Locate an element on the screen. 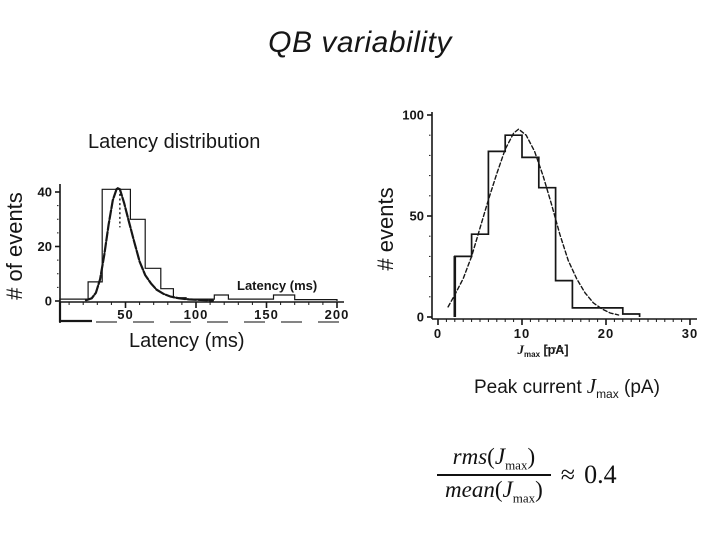 The width and height of the screenshot is (720, 540). left-chart-x-axis-label: Latency (ms) is located at coordinates (187, 341).